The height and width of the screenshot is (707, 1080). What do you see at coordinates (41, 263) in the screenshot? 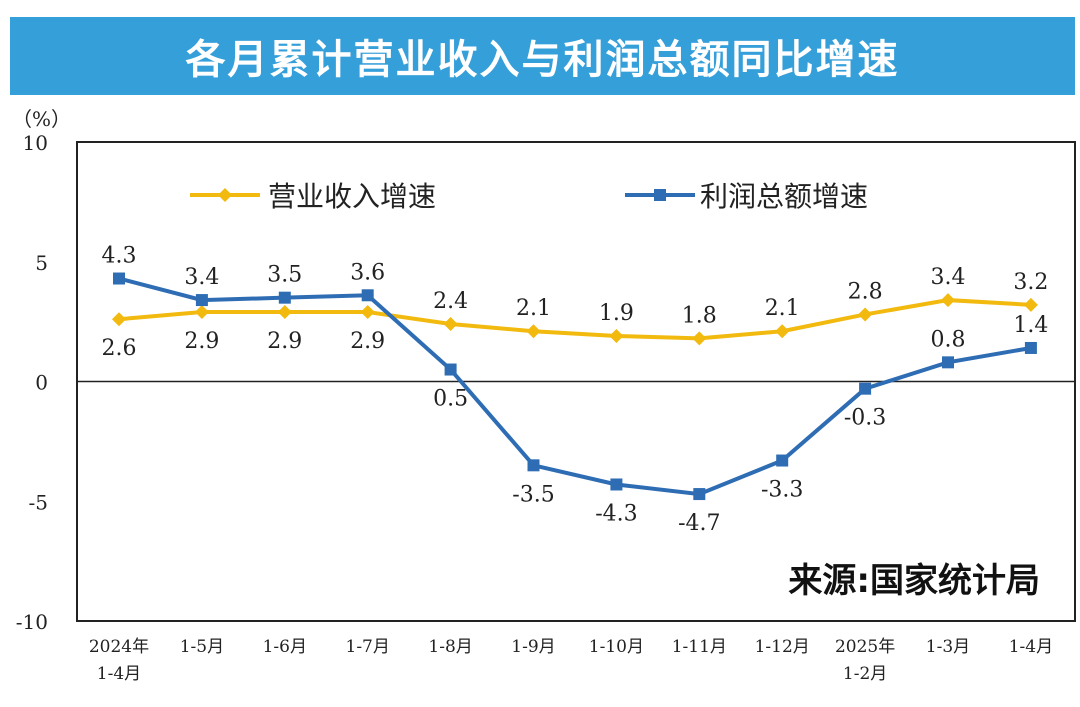
I see `y-tick-label: 5` at bounding box center [41, 263].